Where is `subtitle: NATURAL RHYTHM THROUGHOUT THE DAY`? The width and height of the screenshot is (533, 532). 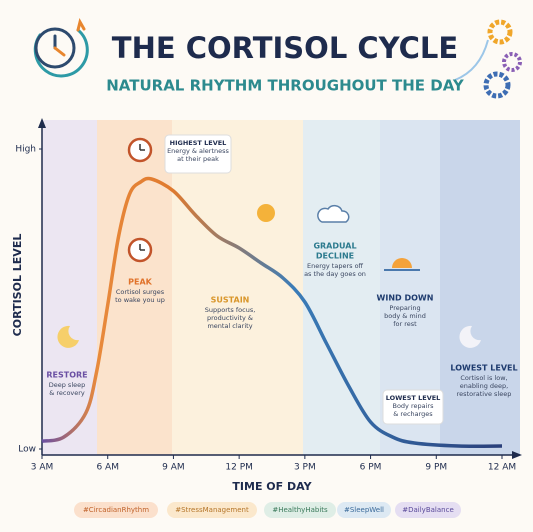
subtitle: NATURAL RHYTHM THROUGHOUT THE DAY is located at coordinates (285, 86).